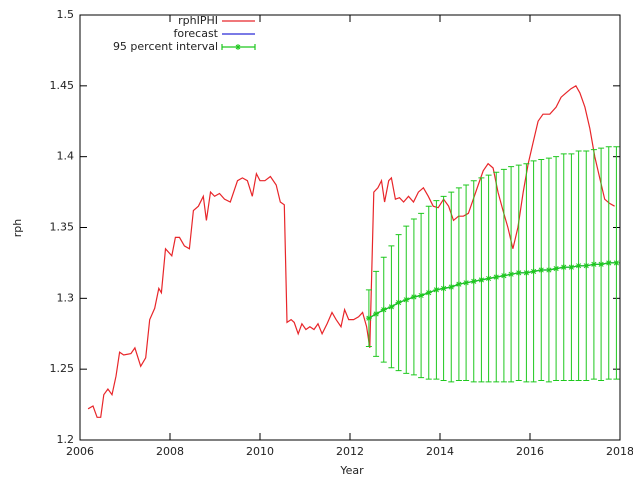  Describe the element at coordinates (350, 451) in the screenshot. I see `x-tick-label: 2012` at that location.